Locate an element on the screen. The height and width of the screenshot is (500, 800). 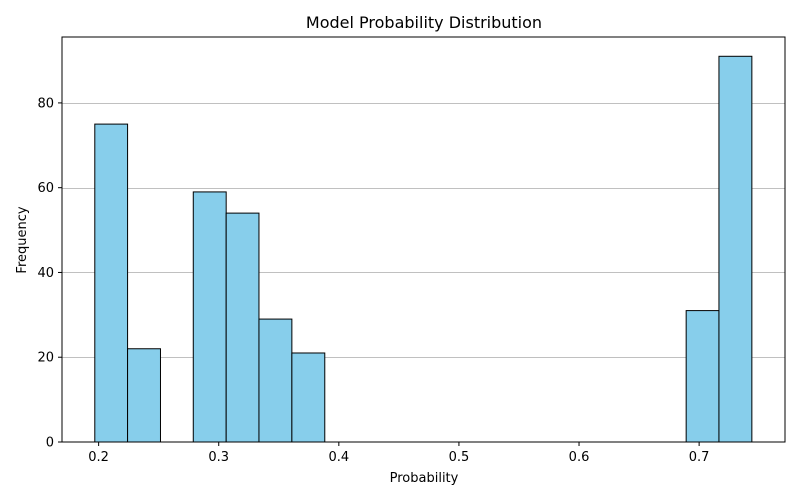
y-axis-ticks: 0 20 40 60 80 is located at coordinates (49, 273).